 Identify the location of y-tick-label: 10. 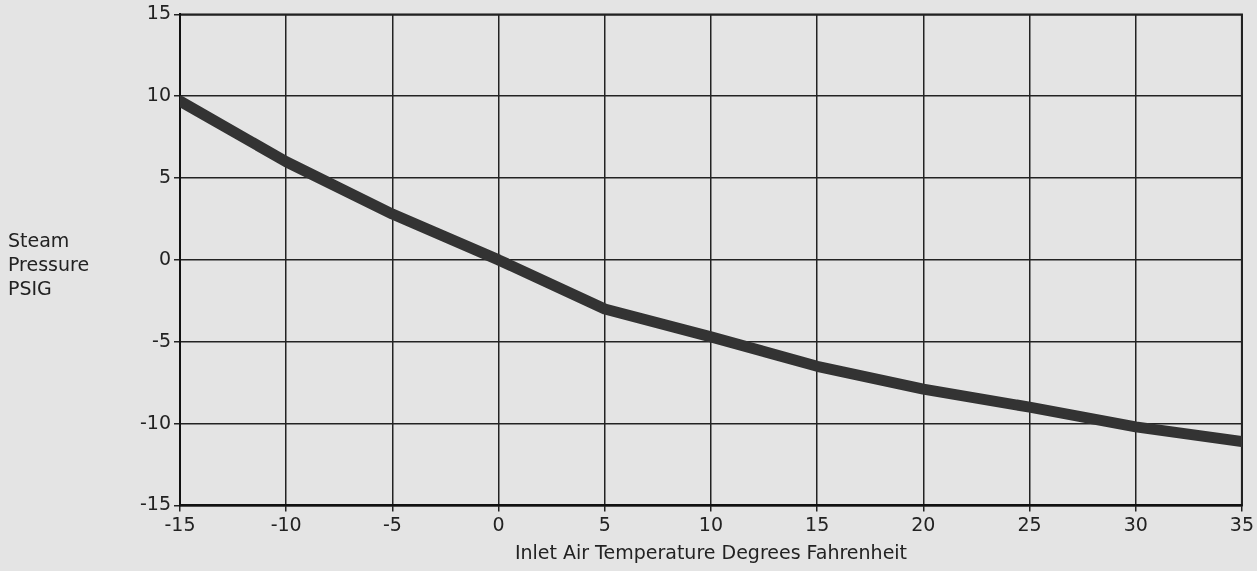
(158, 94).